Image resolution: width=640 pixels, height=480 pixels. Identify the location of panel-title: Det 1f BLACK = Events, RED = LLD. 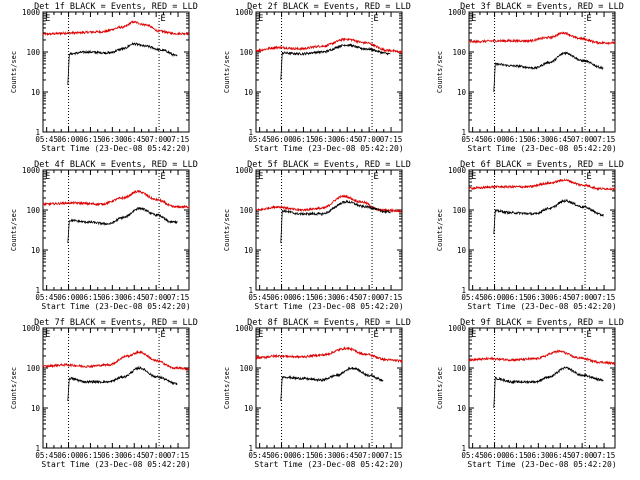
(116, 7).